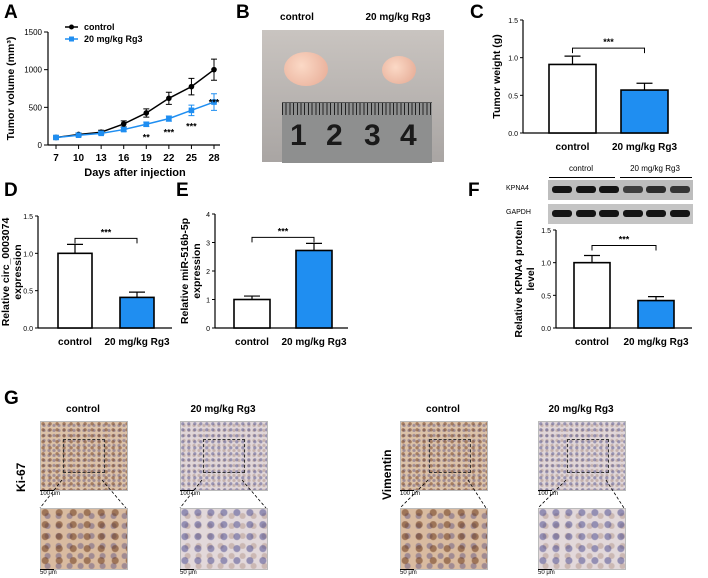 The height and width of the screenshot is (578, 708). Describe the element at coordinates (214, 158) in the screenshot. I see `x-tick-label: 28` at that location.